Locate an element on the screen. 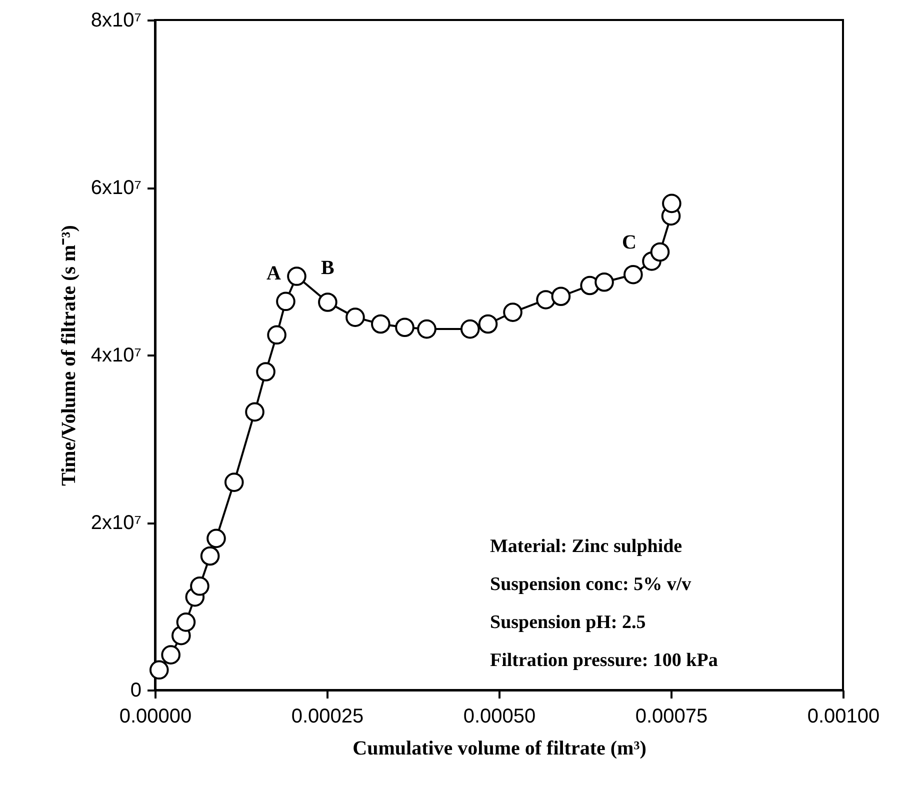 The image size is (898, 791). annotation: B is located at coordinates (327, 268).